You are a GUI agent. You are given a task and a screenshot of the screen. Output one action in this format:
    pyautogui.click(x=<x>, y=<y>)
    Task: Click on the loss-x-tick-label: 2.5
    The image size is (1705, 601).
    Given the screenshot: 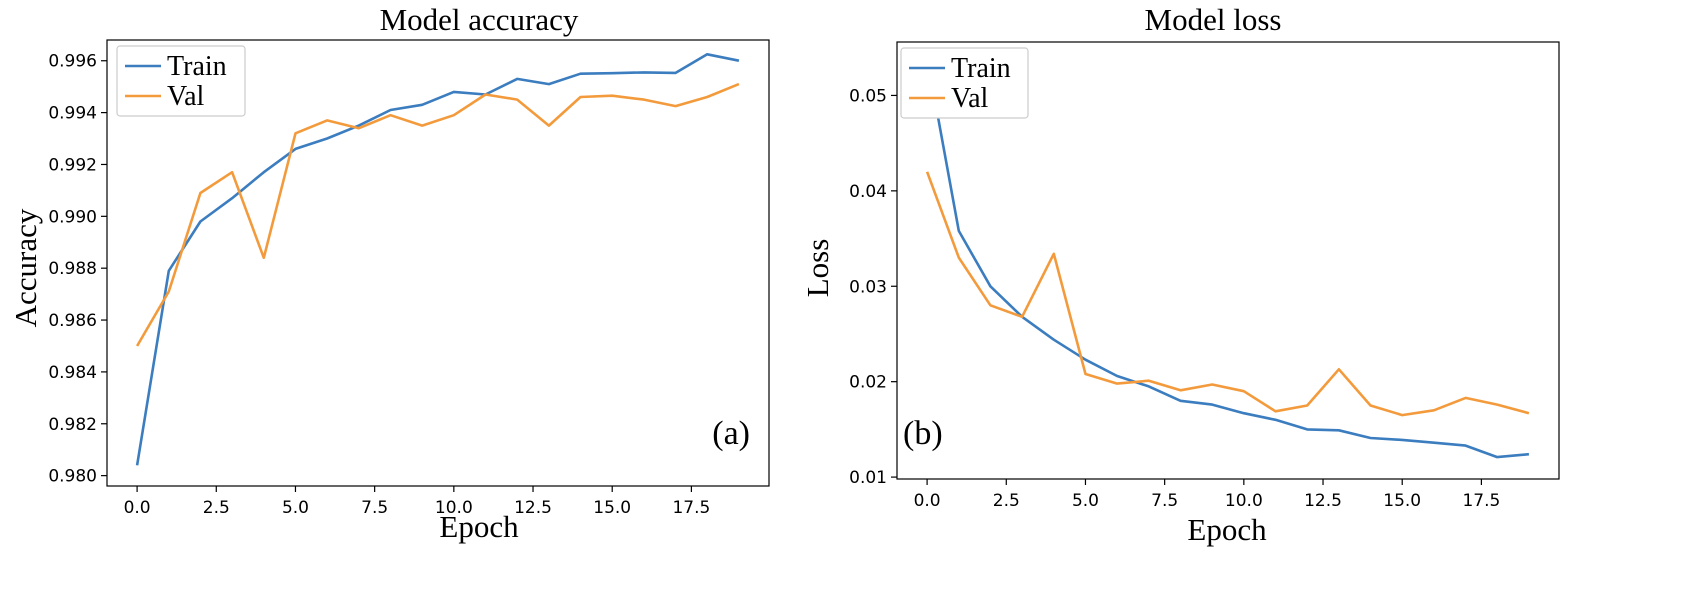 What is the action you would take?
    pyautogui.click(x=1006, y=501)
    